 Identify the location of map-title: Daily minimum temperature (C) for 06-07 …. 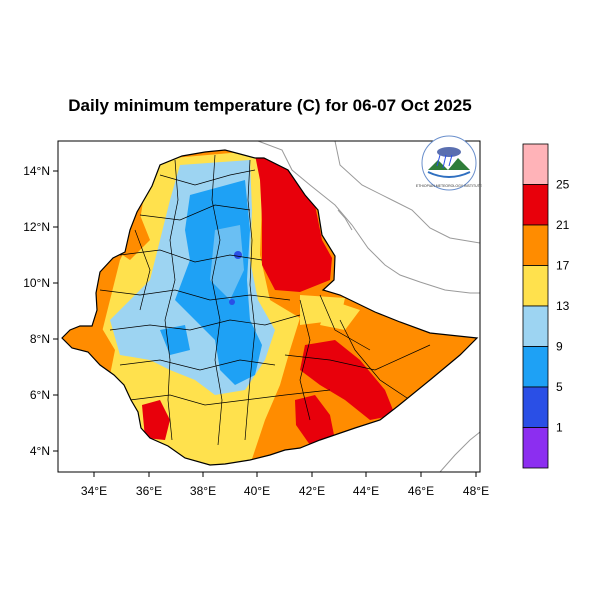
(270, 105).